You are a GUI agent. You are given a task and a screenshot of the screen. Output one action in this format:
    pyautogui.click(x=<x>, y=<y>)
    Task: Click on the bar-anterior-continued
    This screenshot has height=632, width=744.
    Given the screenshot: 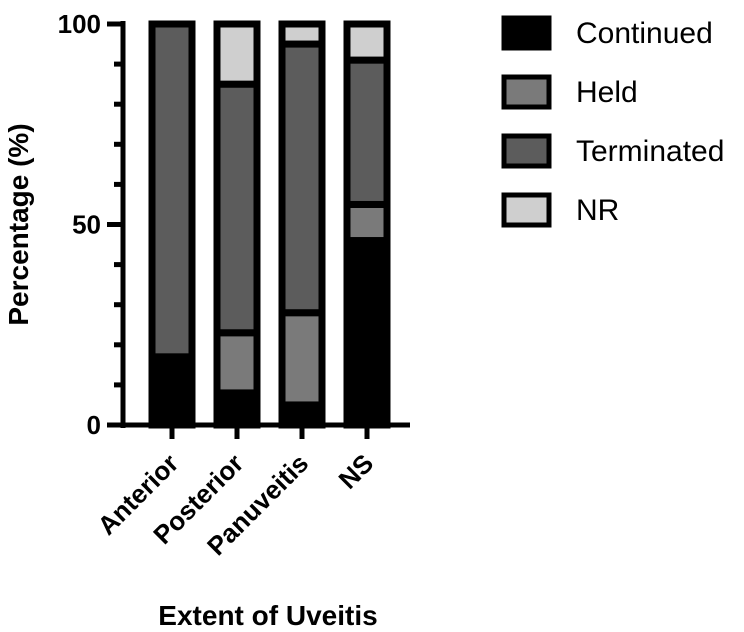 What is the action you would take?
    pyautogui.click(x=172, y=391)
    